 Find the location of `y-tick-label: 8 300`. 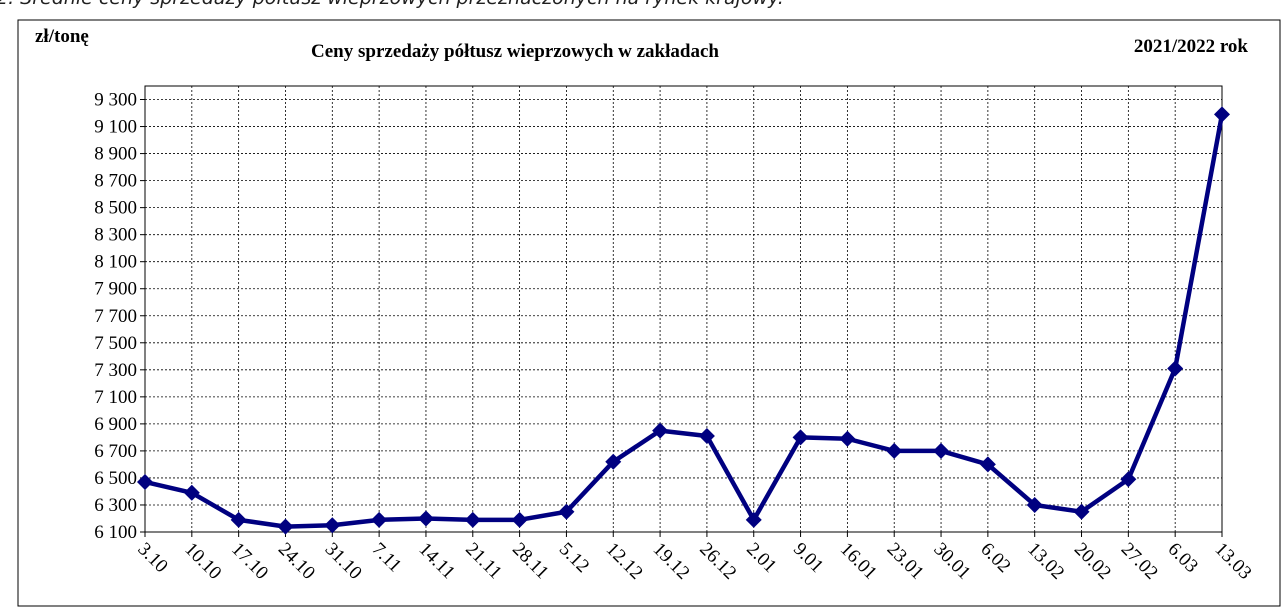

y-tick-label: 8 300 is located at coordinates (115, 235).